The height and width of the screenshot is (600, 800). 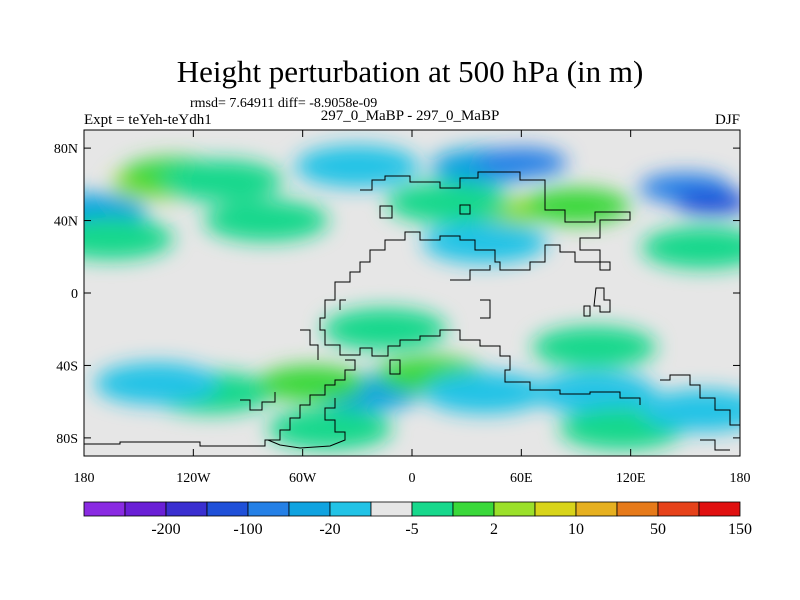 I want to click on left-label: Expt = teYeh-teYdh1, so click(x=148, y=120).